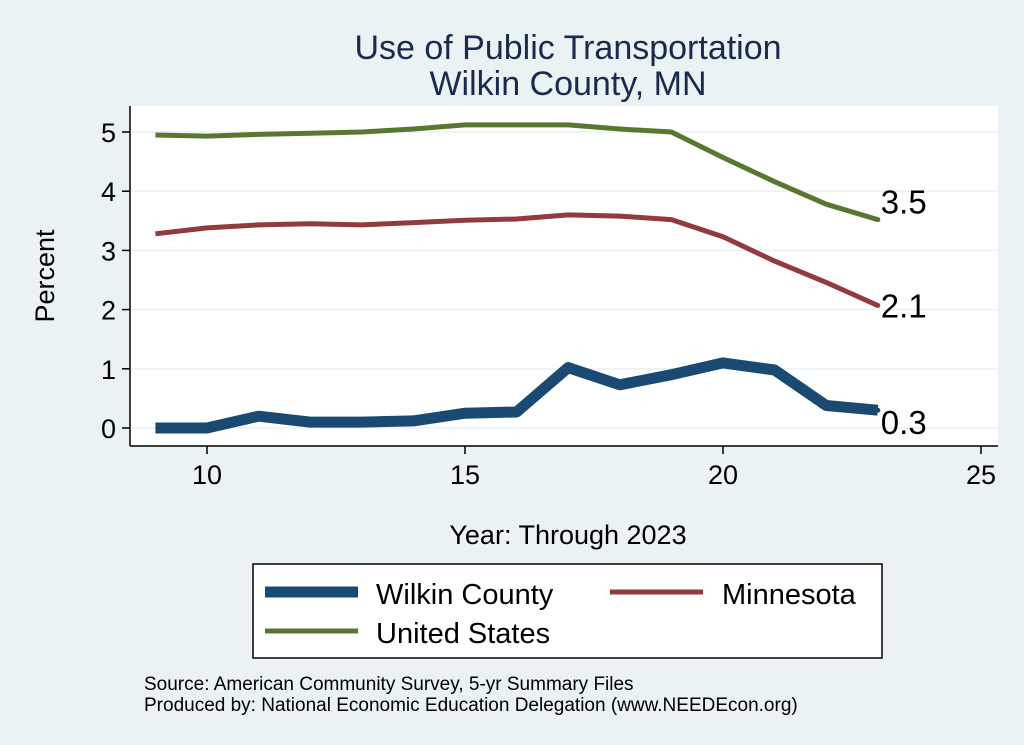 The image size is (1024, 745). Describe the element at coordinates (567, 535) in the screenshot. I see `x-axis-label: Year: Through 2023` at that location.